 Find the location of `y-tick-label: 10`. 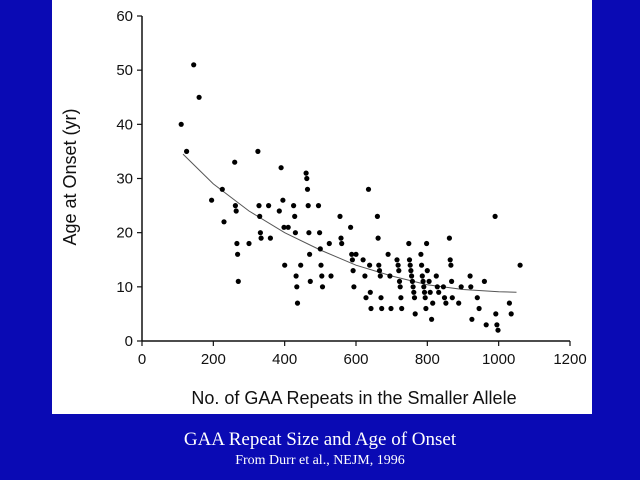

y-tick-label: 10 is located at coordinates (124, 287).